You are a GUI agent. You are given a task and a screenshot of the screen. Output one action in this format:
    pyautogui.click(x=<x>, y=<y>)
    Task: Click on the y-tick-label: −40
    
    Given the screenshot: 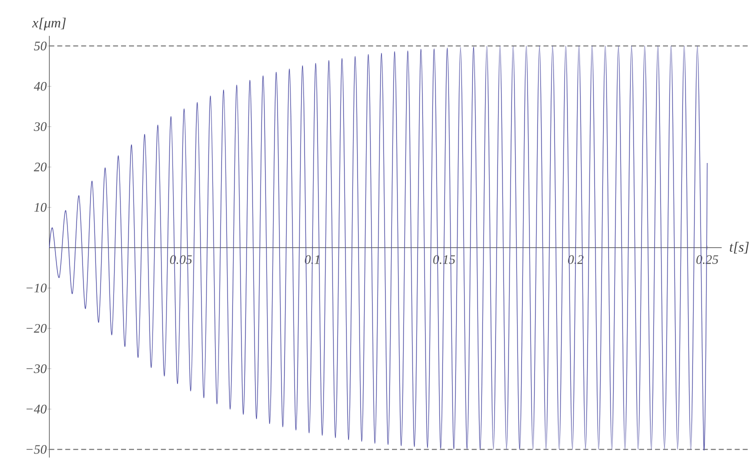 What is the action you would take?
    pyautogui.click(x=36, y=409)
    